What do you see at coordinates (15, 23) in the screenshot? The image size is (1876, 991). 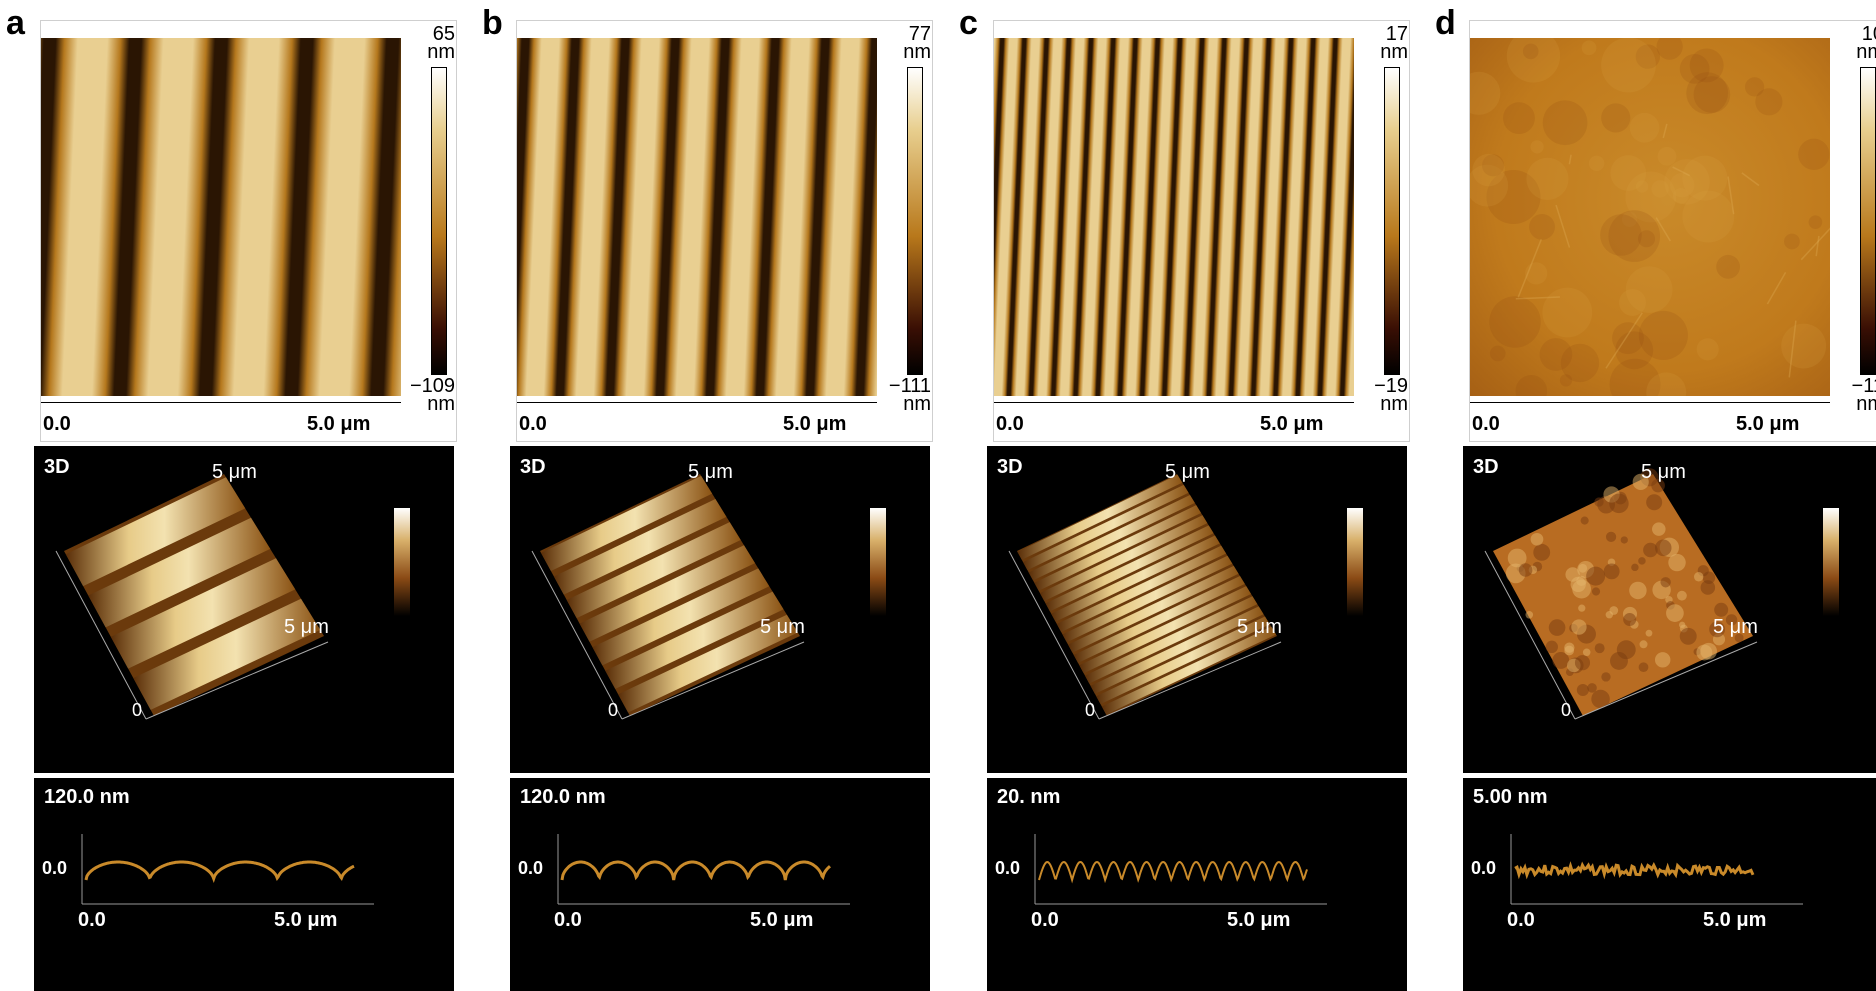 I see `panel-label: a` at bounding box center [15, 23].